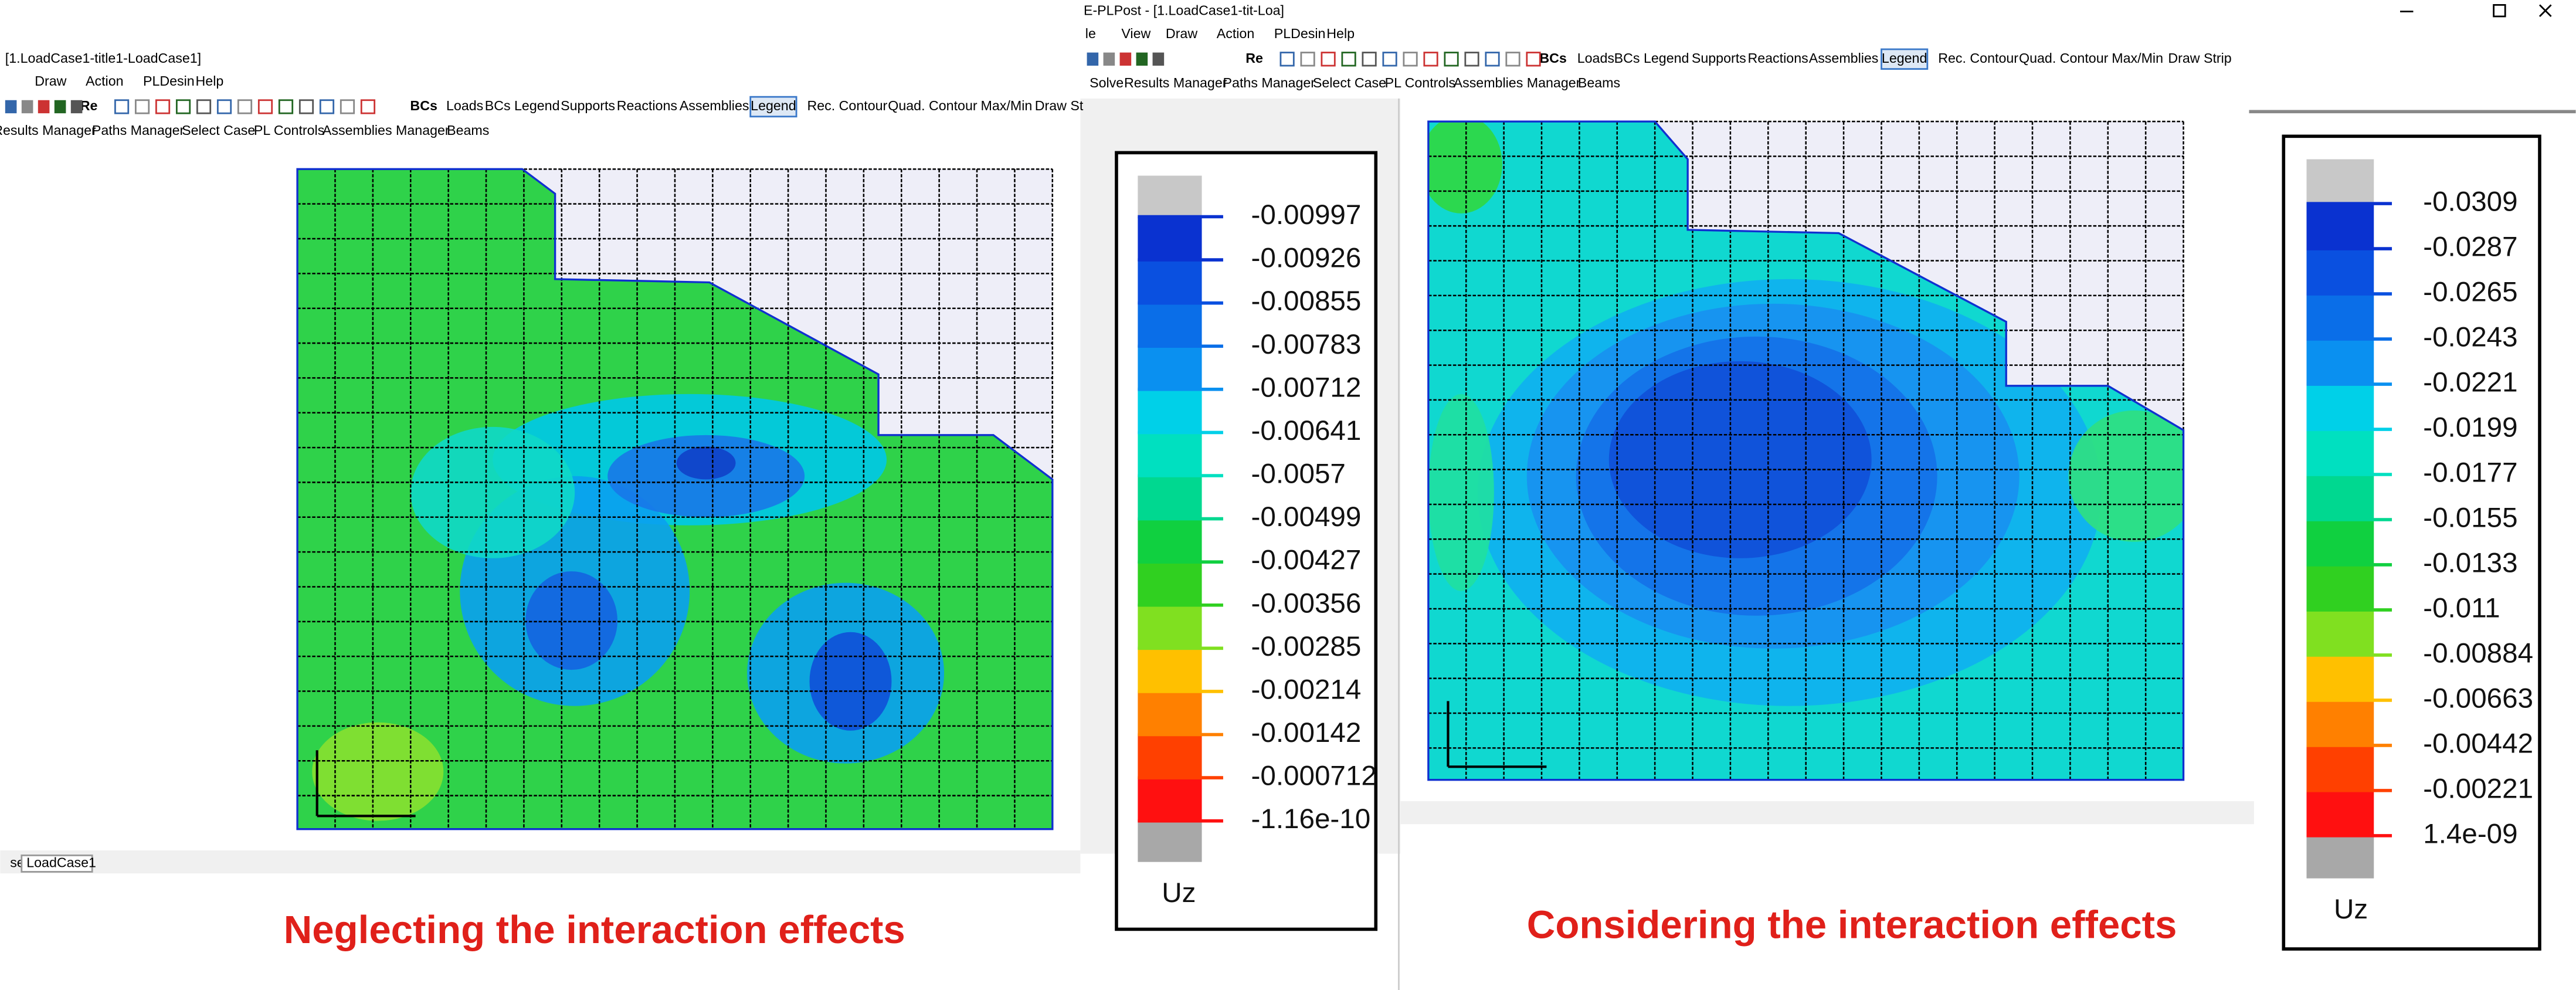 This screenshot has height=990, width=2576. I want to click on legend-value: -0.00499, so click(1306, 517).